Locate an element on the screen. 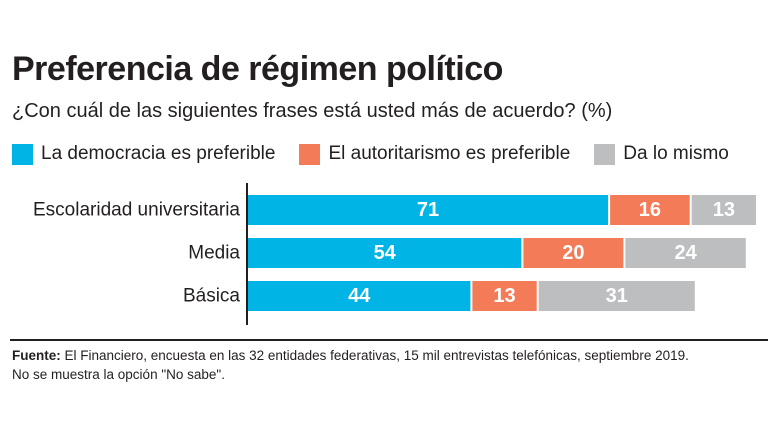 The width and height of the screenshot is (775, 437). legend-swatch-autoritarismo is located at coordinates (310, 154).